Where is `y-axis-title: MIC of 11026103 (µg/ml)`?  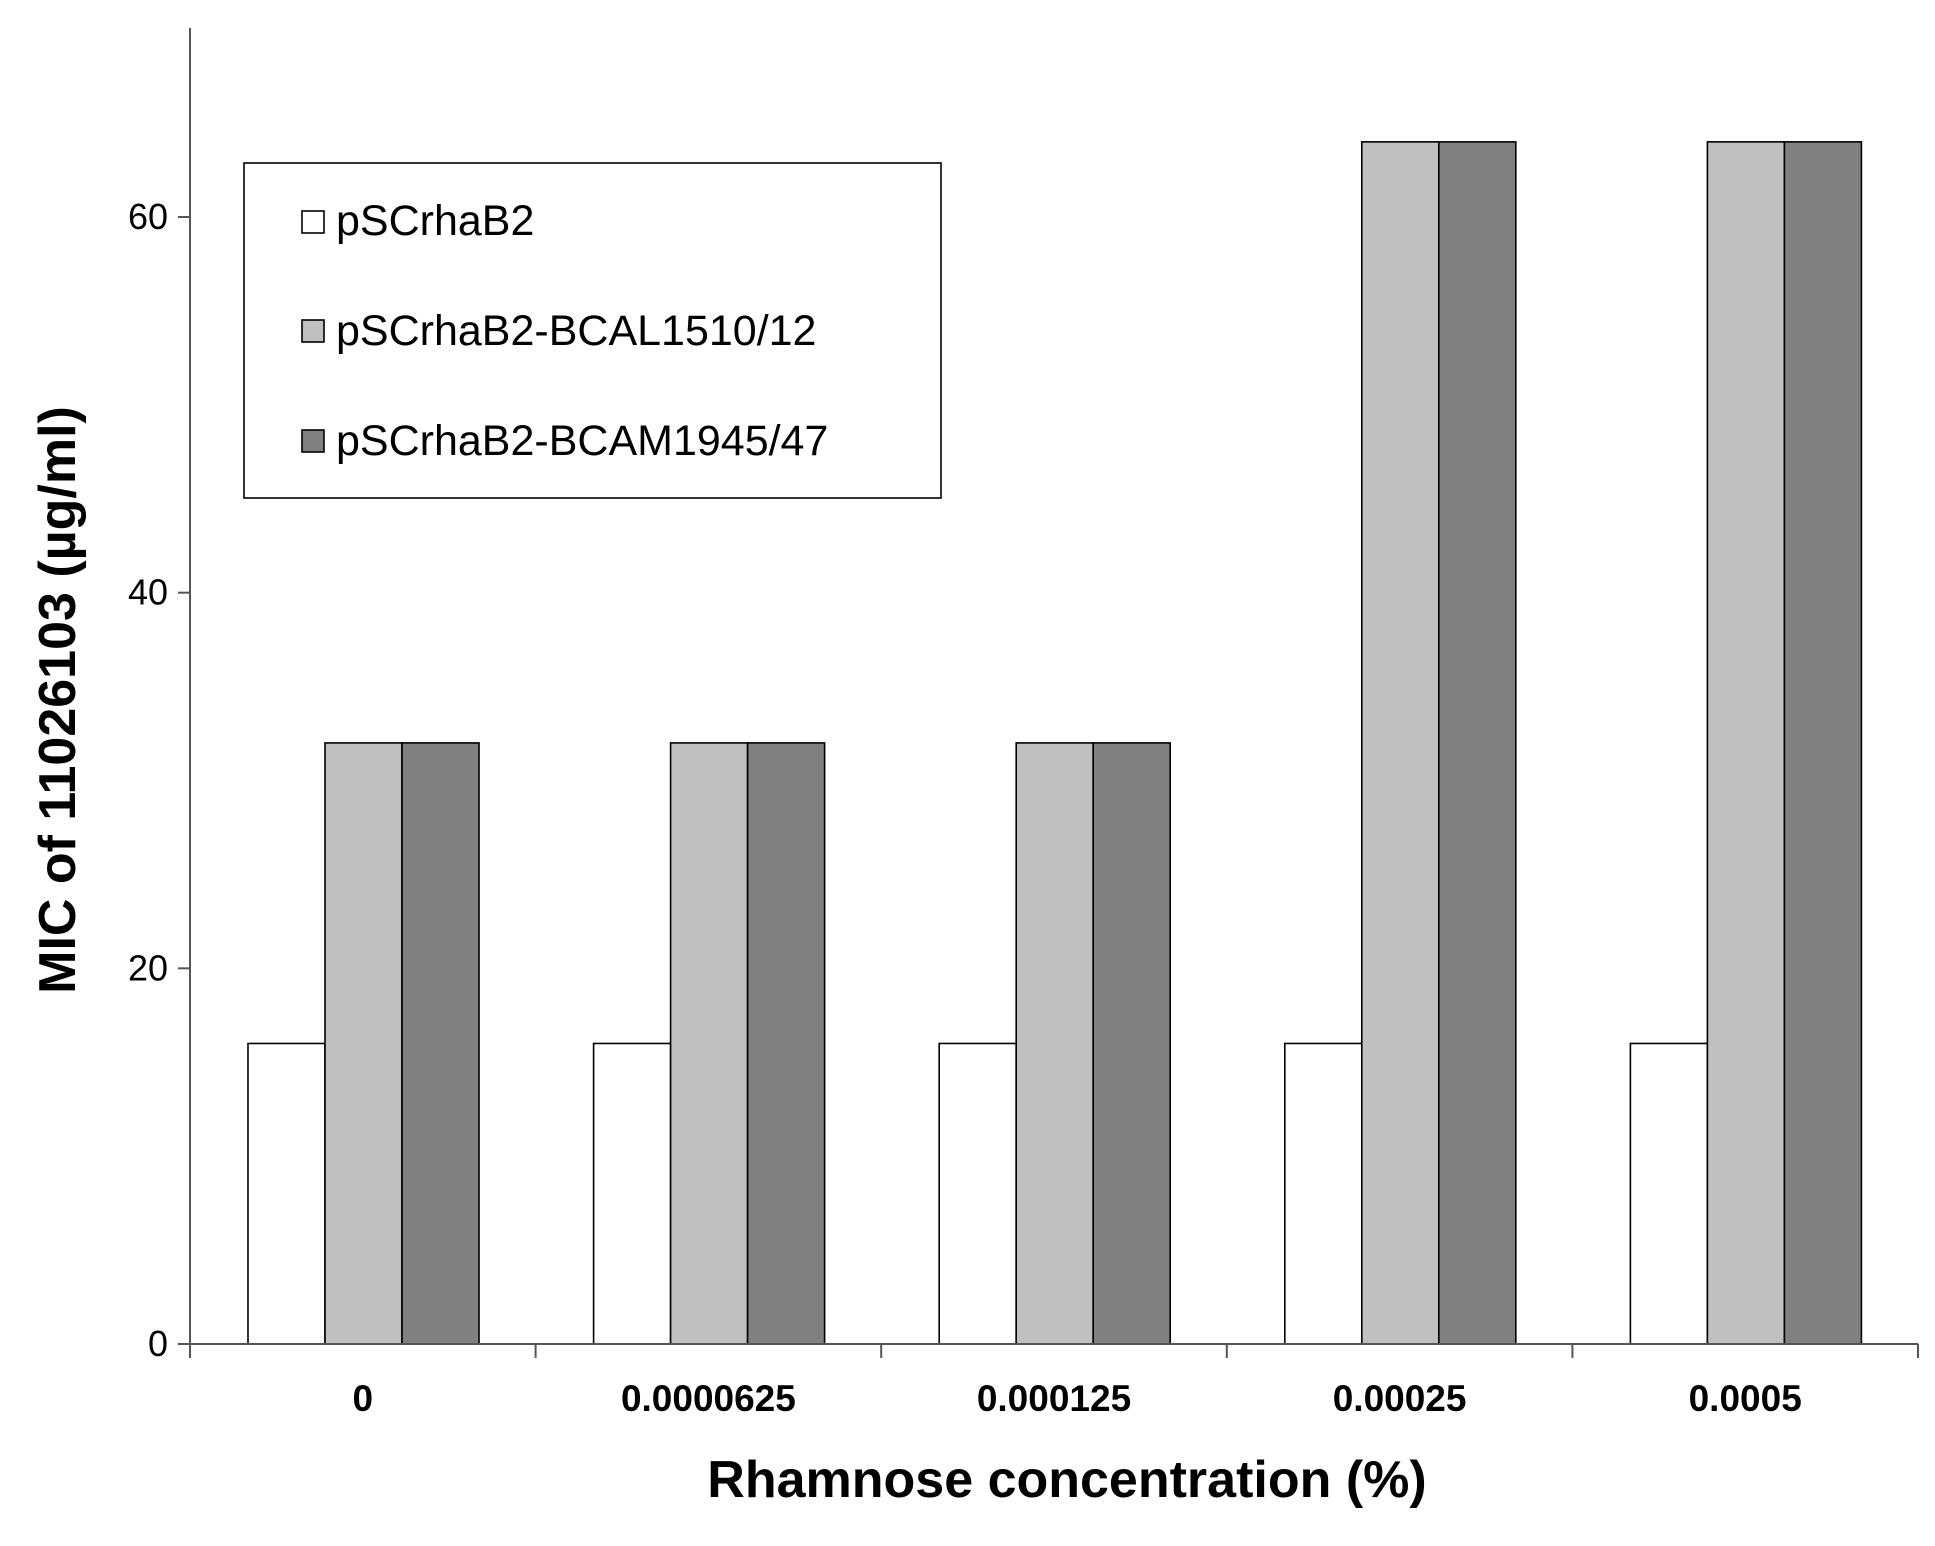 y-axis-title: MIC of 11026103 (µg/ml) is located at coordinates (58, 700).